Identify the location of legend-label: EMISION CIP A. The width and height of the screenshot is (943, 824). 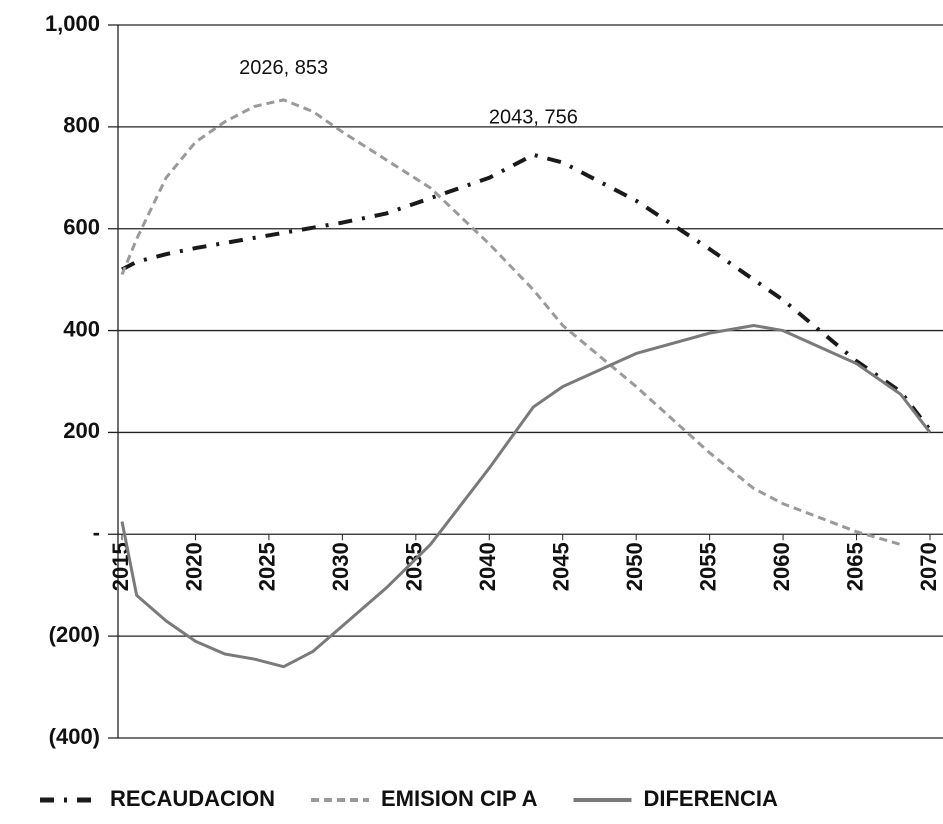
(459, 798).